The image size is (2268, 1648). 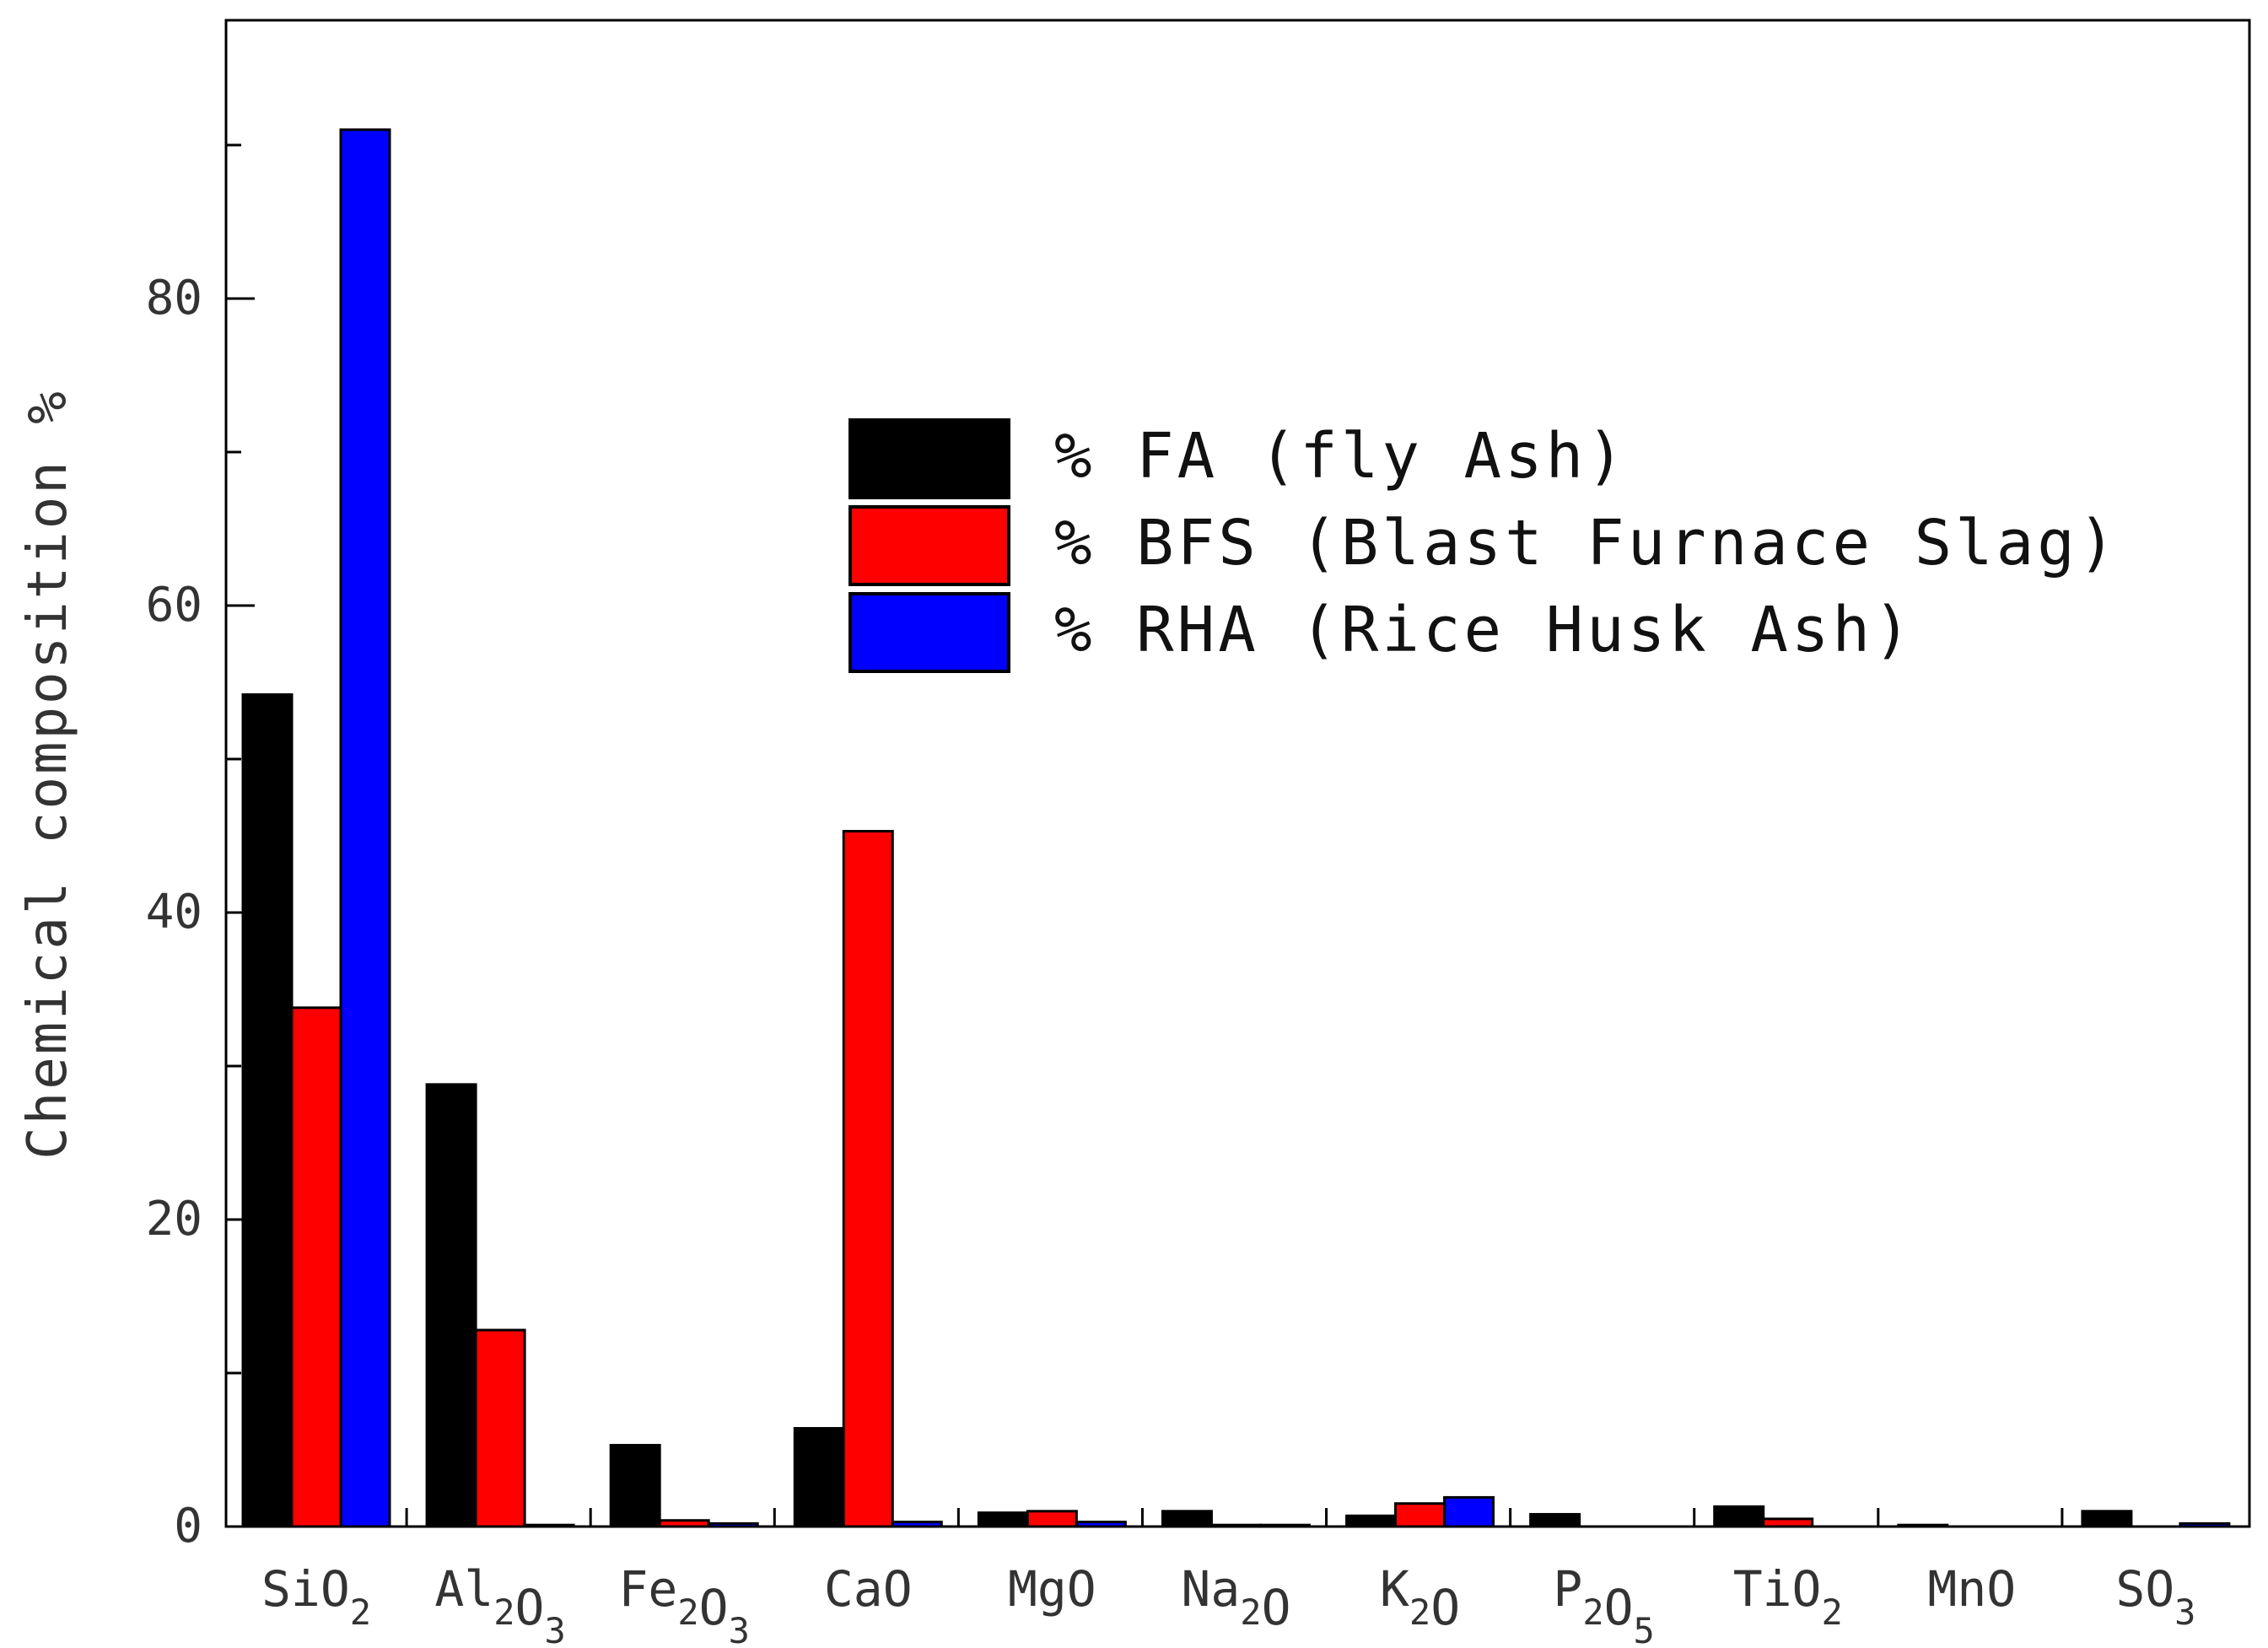 What do you see at coordinates (648, 1589) in the screenshot?
I see `x-label-part: Fe` at bounding box center [648, 1589].